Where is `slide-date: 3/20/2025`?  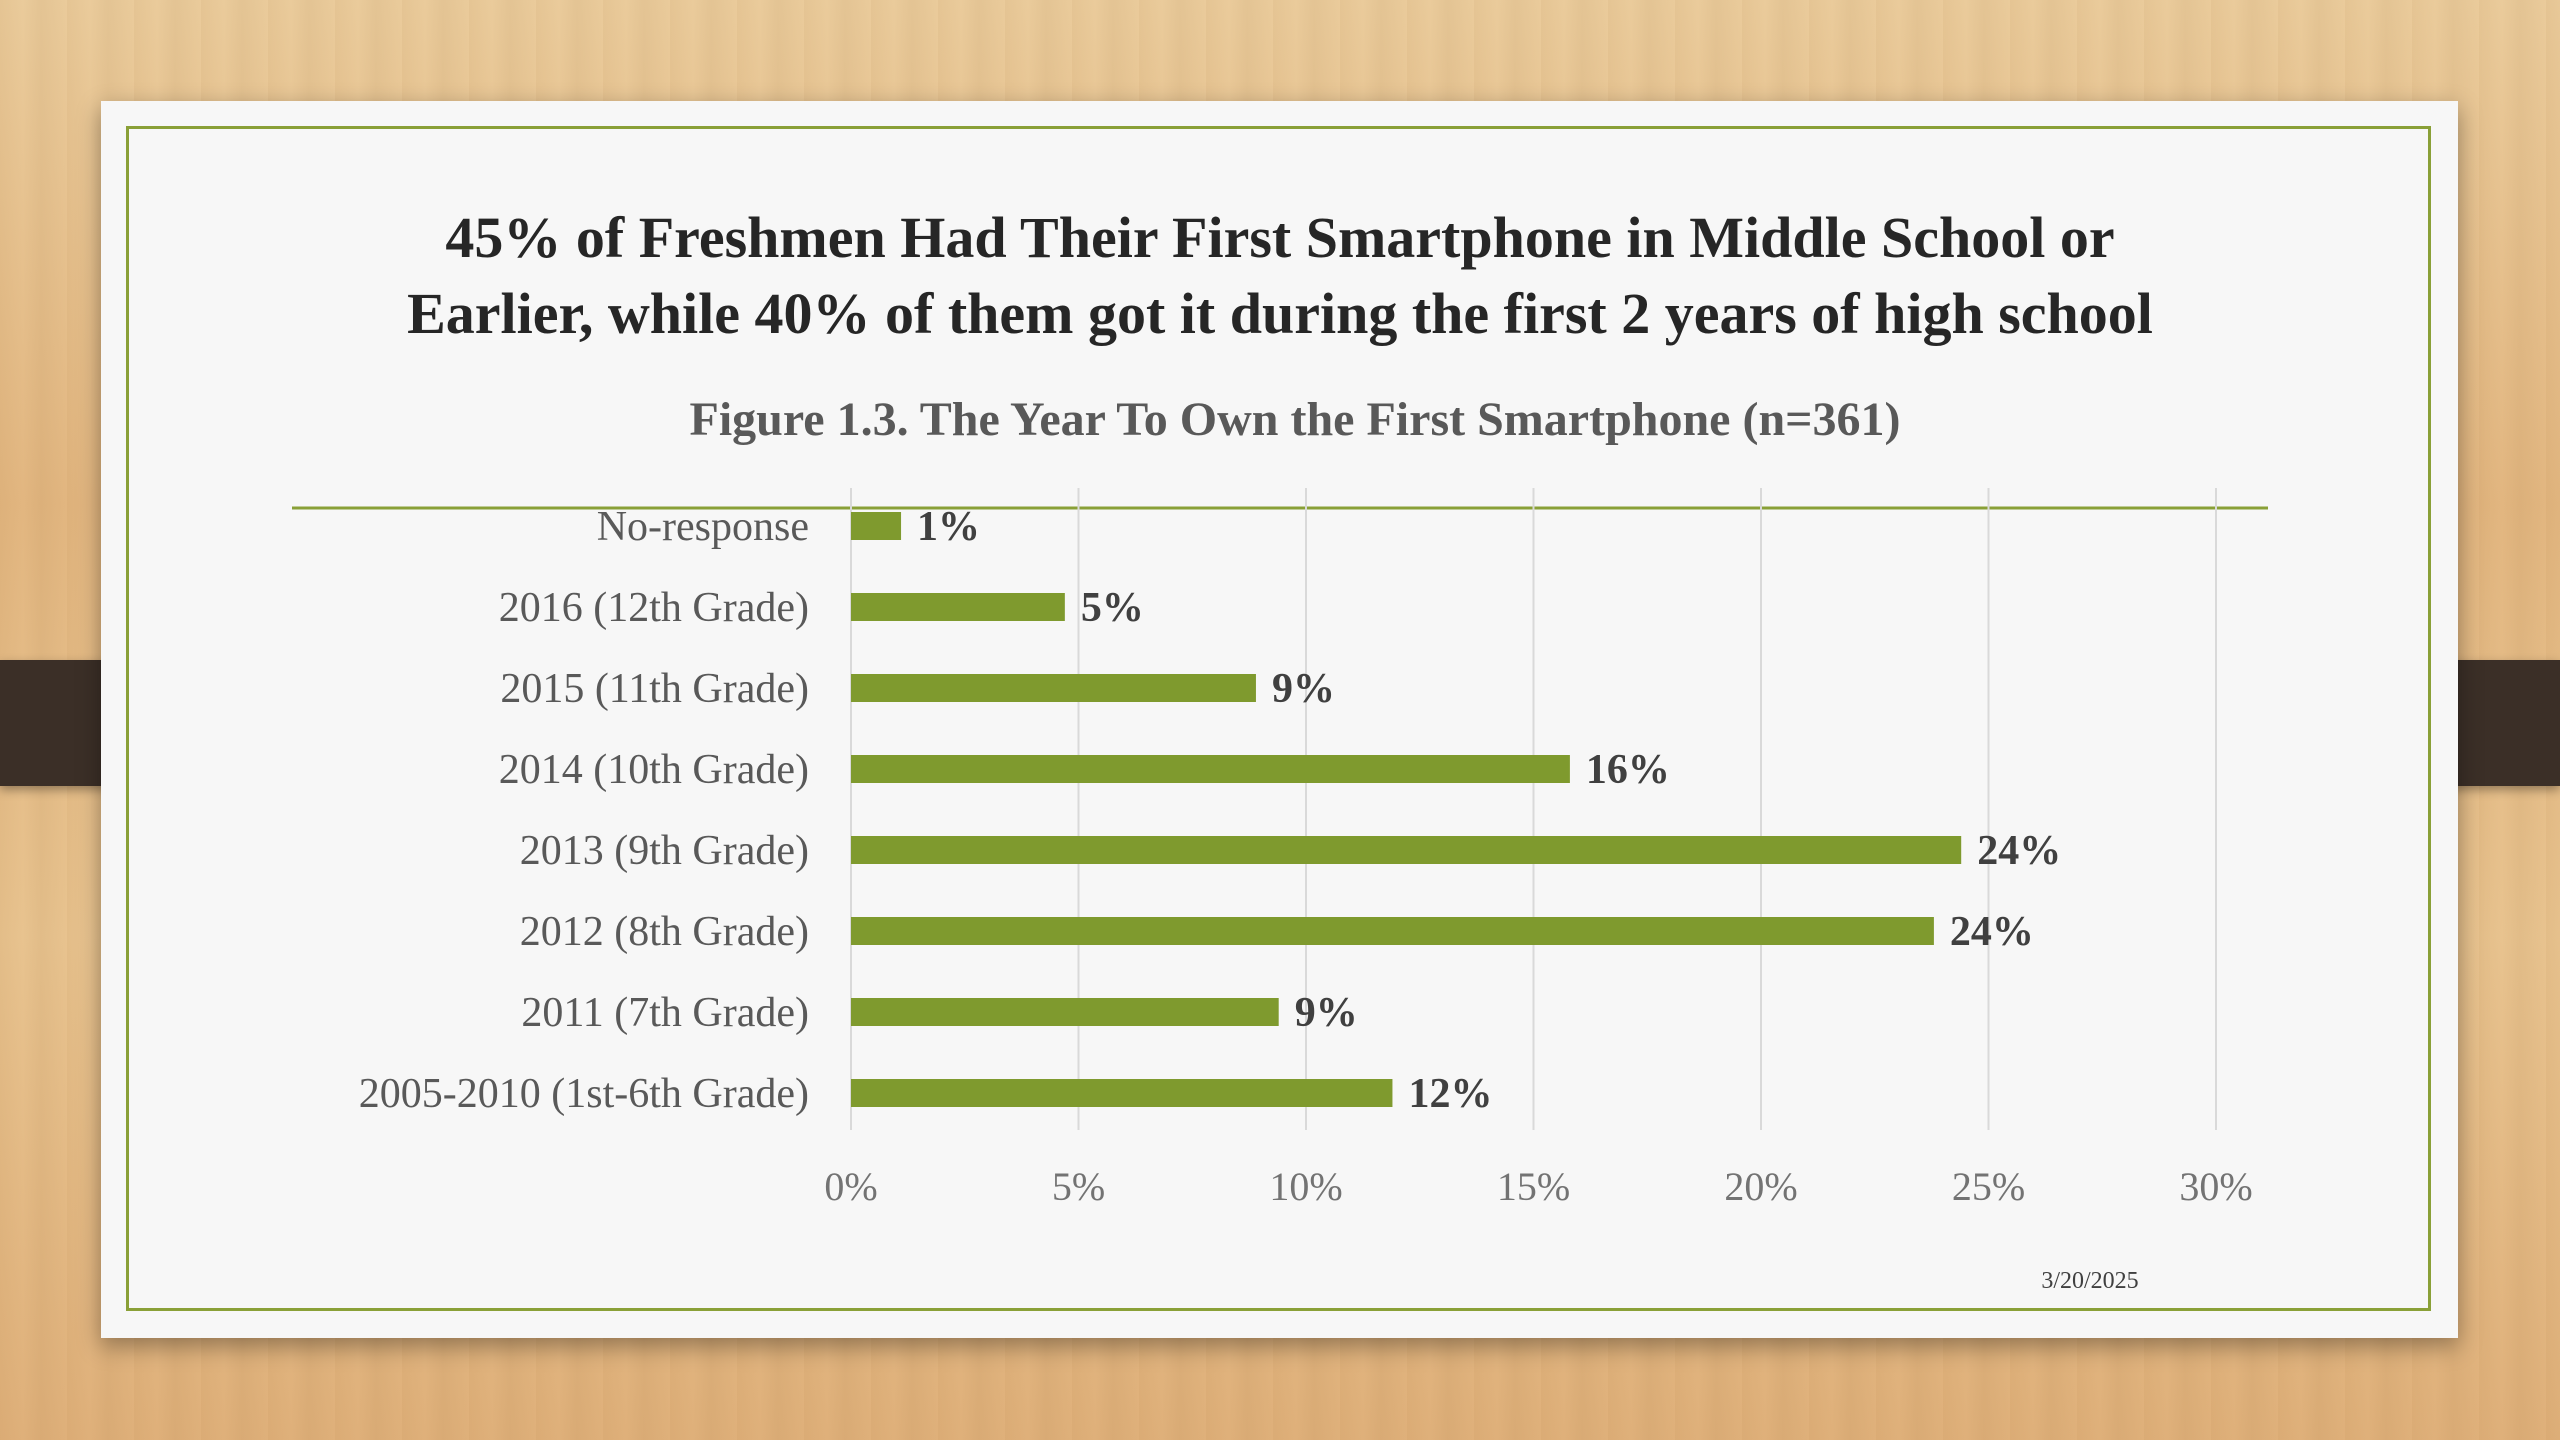 slide-date: 3/20/2025 is located at coordinates (2090, 1281).